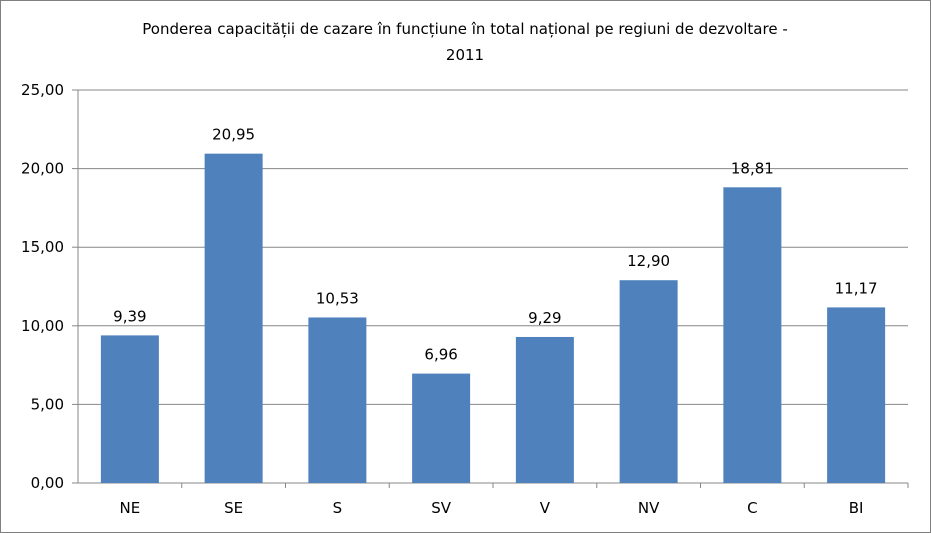  What do you see at coordinates (441, 428) in the screenshot?
I see `bar-sv` at bounding box center [441, 428].